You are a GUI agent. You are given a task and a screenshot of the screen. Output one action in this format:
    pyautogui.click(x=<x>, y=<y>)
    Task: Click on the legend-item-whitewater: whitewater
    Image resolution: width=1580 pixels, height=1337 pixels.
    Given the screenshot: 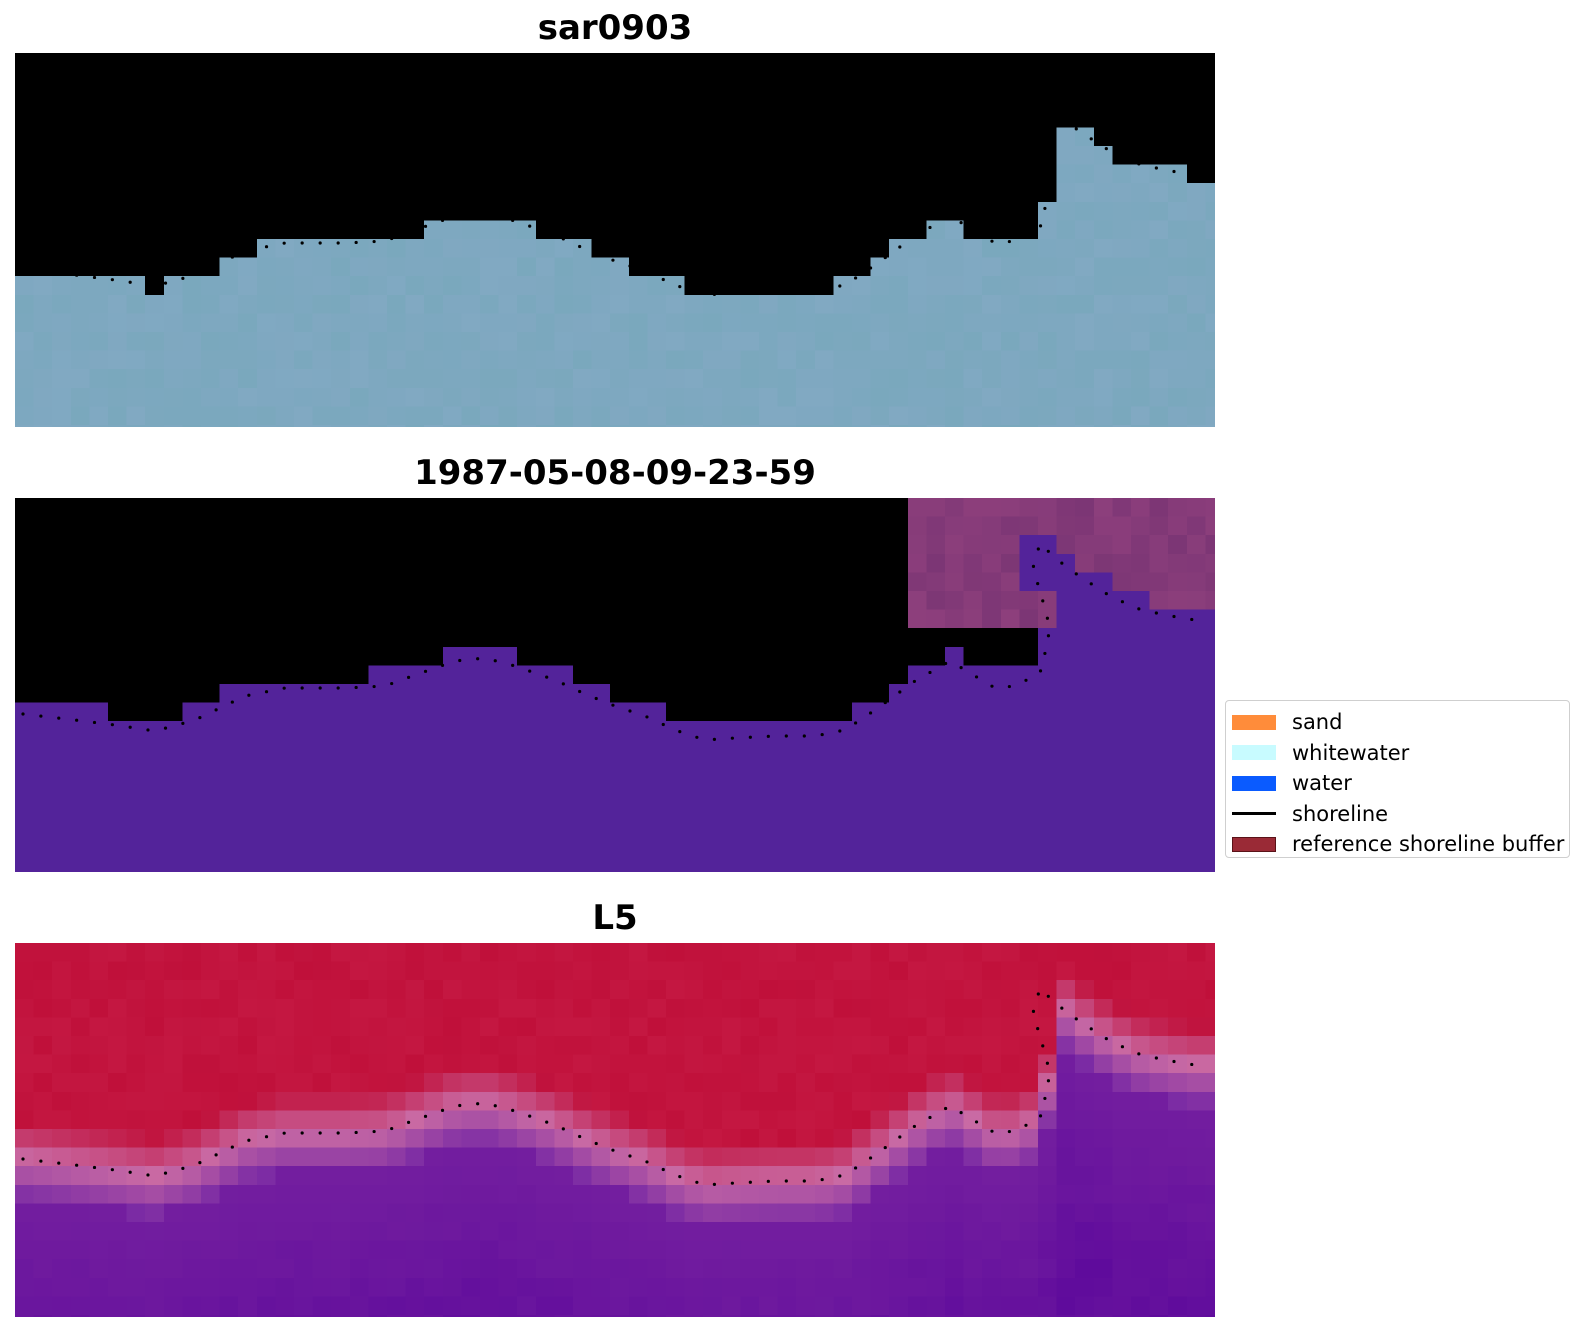 What is the action you would take?
    pyautogui.click(x=1400, y=753)
    